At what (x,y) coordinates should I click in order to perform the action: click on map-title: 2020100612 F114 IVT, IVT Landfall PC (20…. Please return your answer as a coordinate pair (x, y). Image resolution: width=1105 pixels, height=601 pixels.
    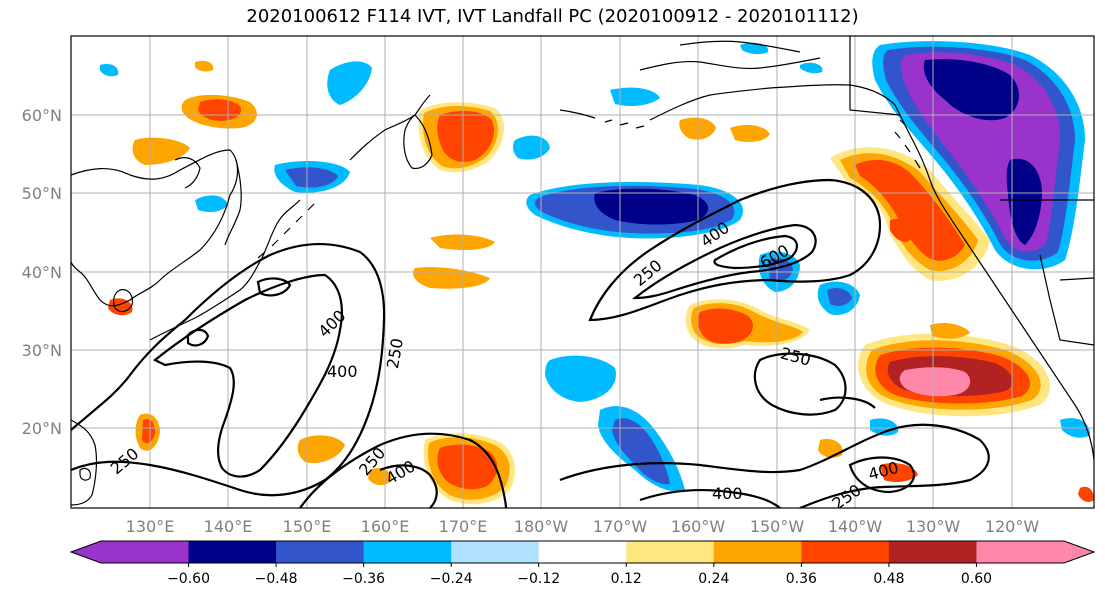
    Looking at the image, I should click on (552, 16).